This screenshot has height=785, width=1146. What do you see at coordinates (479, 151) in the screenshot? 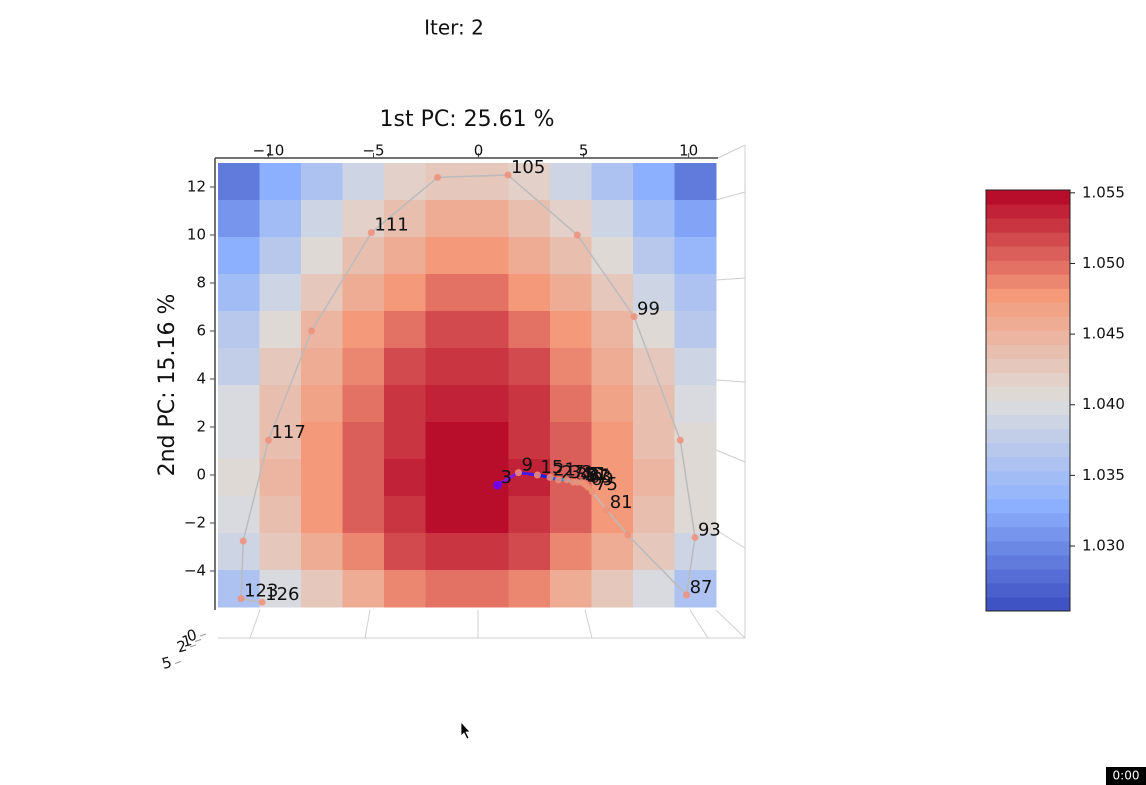
I see `x-tick-label: 0` at bounding box center [479, 151].